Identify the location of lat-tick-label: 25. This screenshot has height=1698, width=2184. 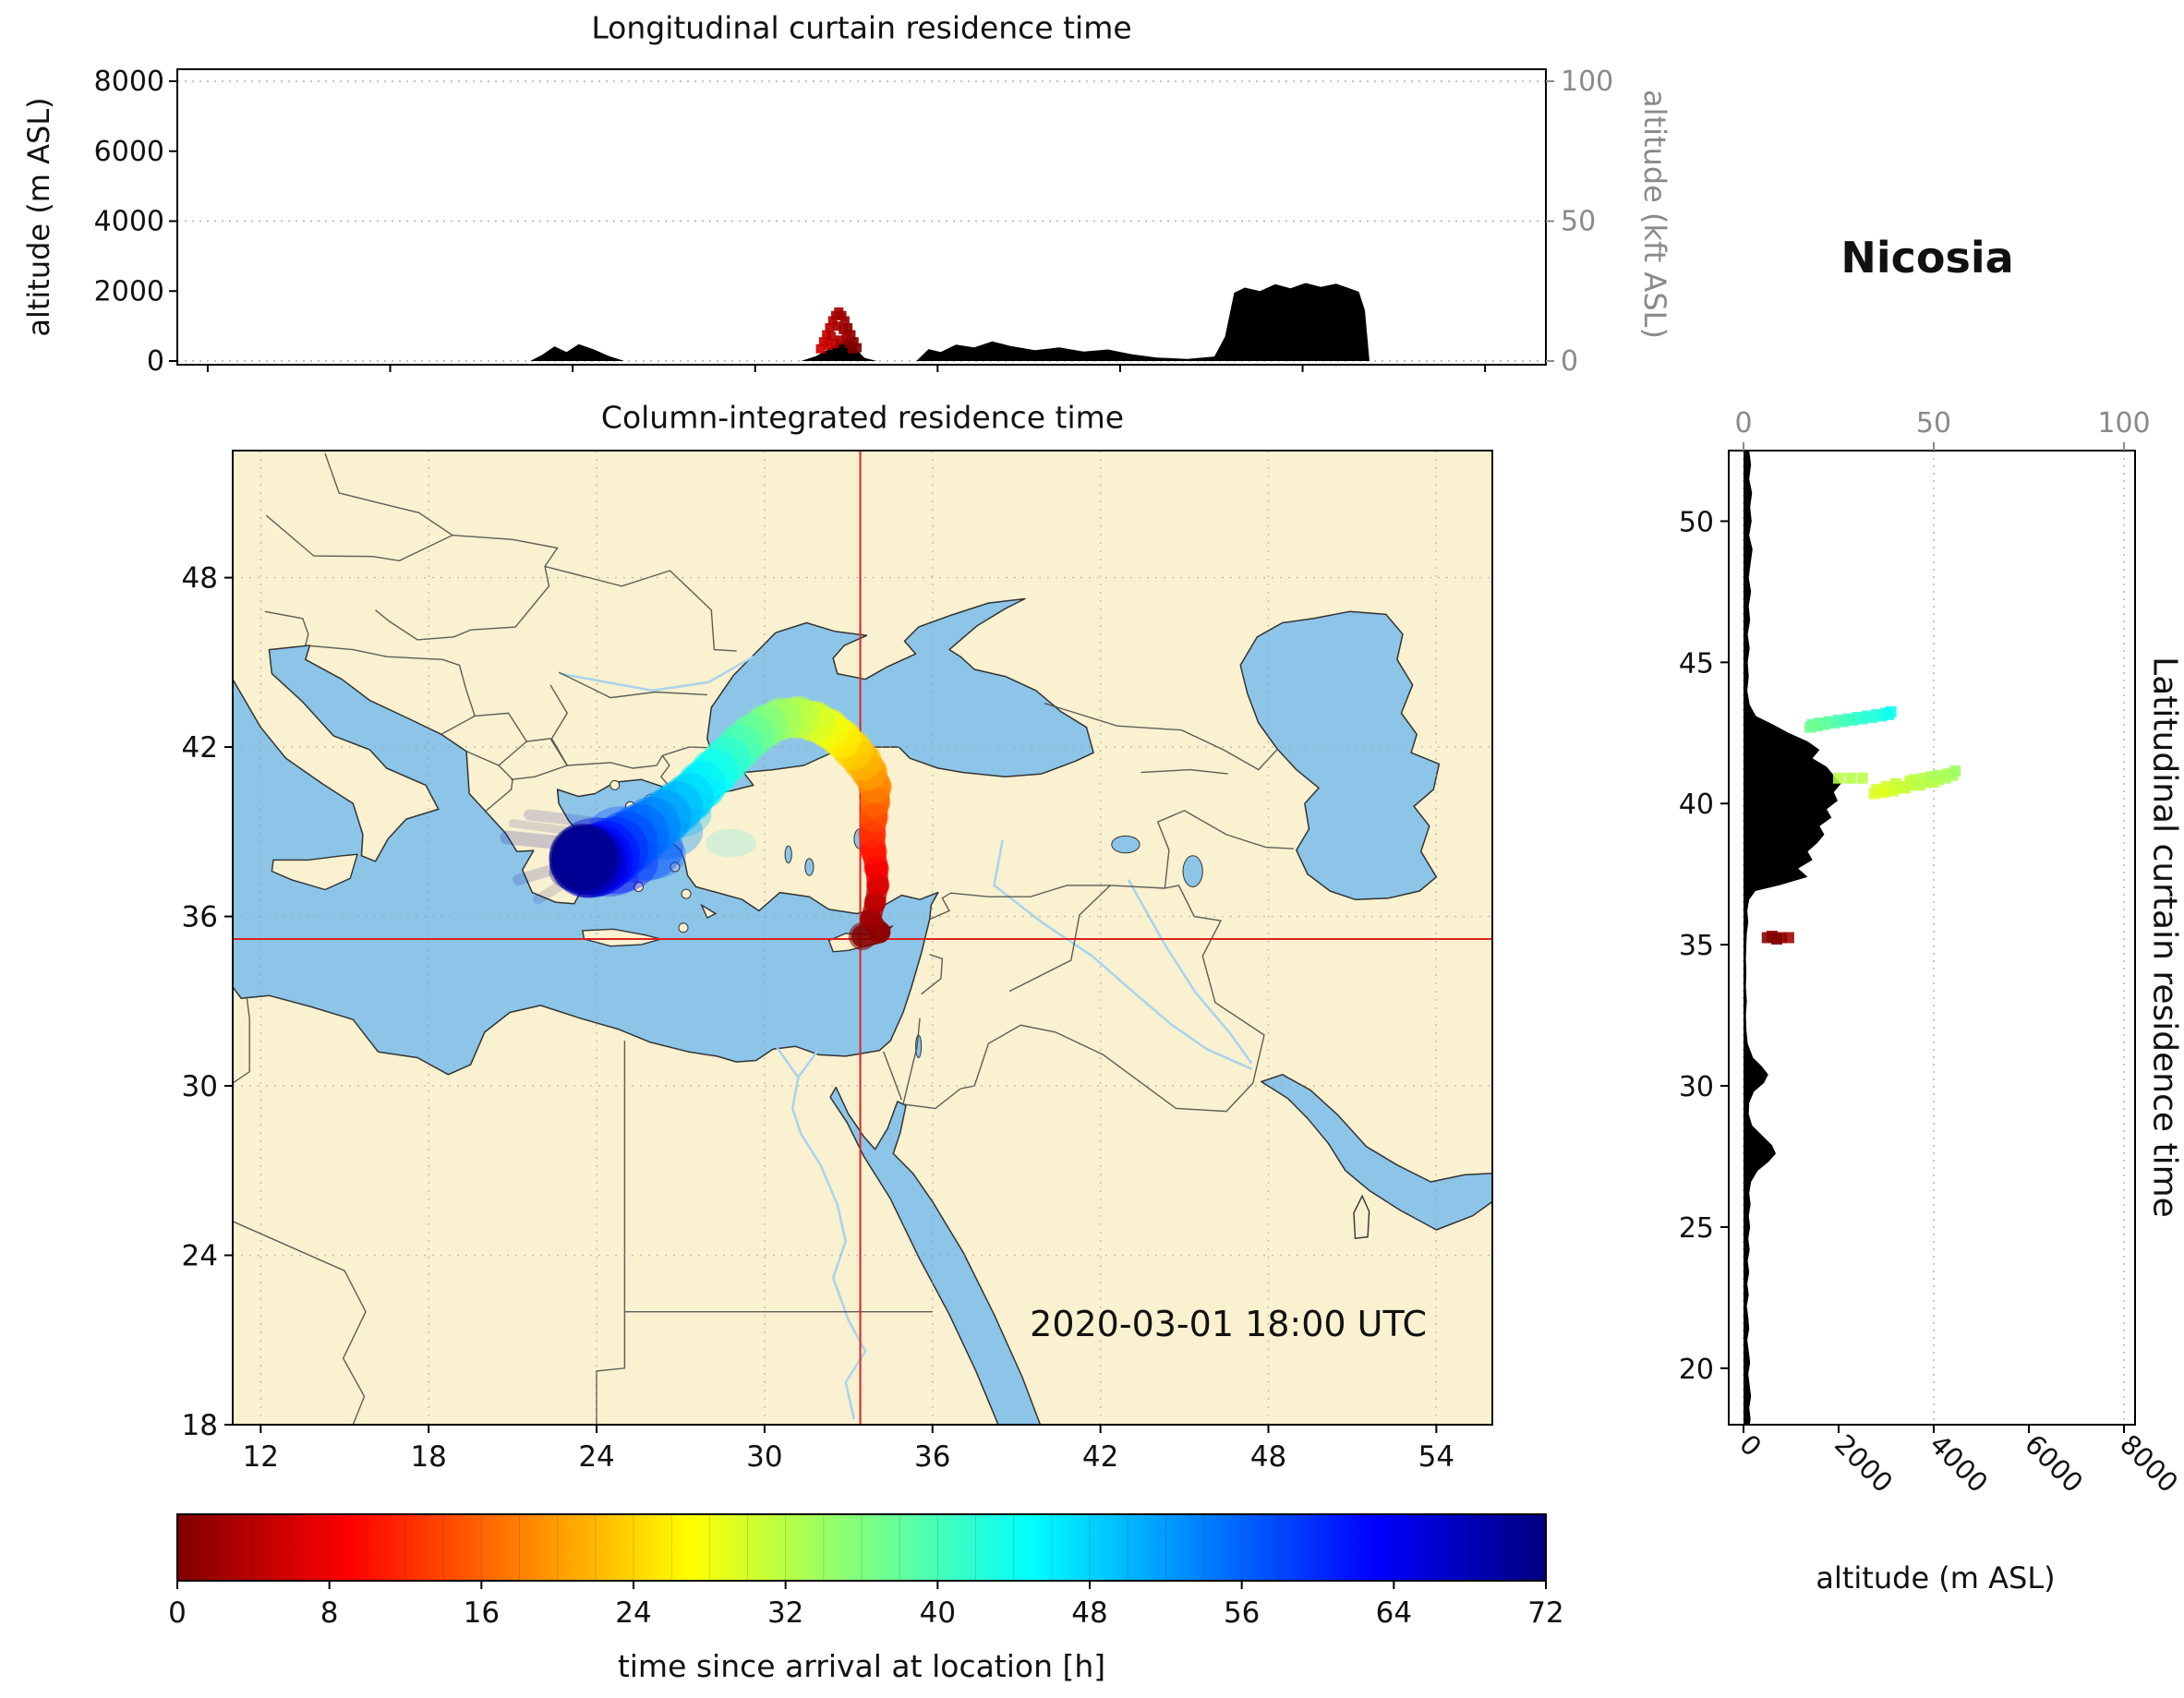
(1696, 1228).